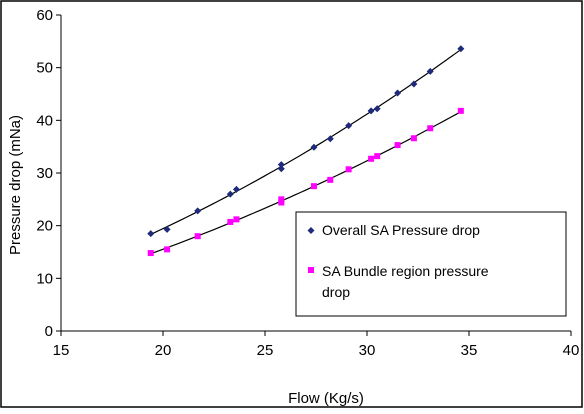 The height and width of the screenshot is (414, 584). Describe the element at coordinates (44, 15) in the screenshot. I see `y-tick-label: 60` at that location.